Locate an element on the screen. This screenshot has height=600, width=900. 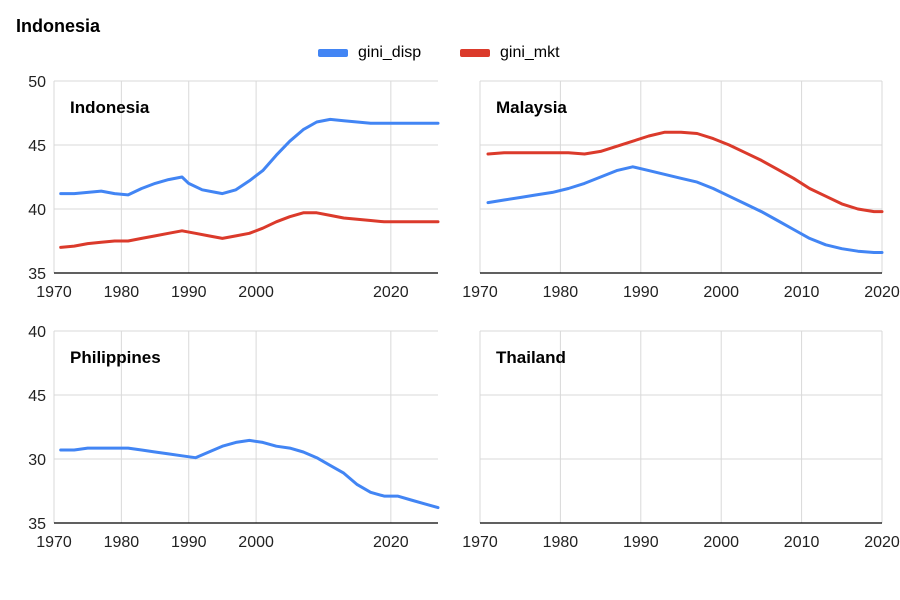
page-title: Indonesia is located at coordinates (58, 26).